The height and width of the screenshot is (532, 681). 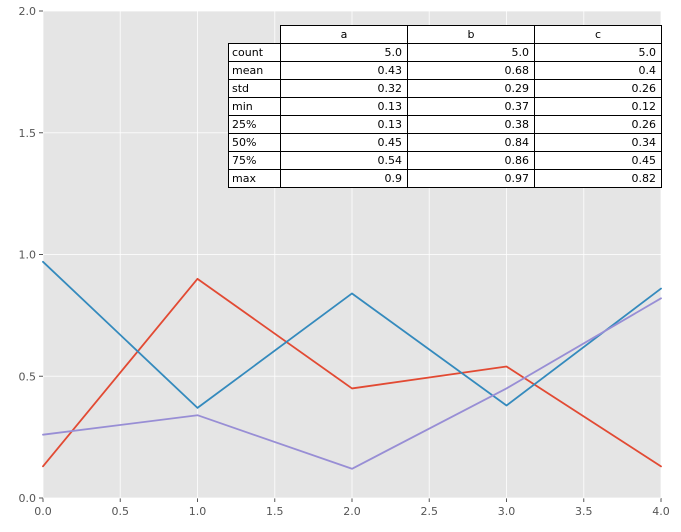 I want to click on y-tick-label: 1.5, so click(x=28, y=133).